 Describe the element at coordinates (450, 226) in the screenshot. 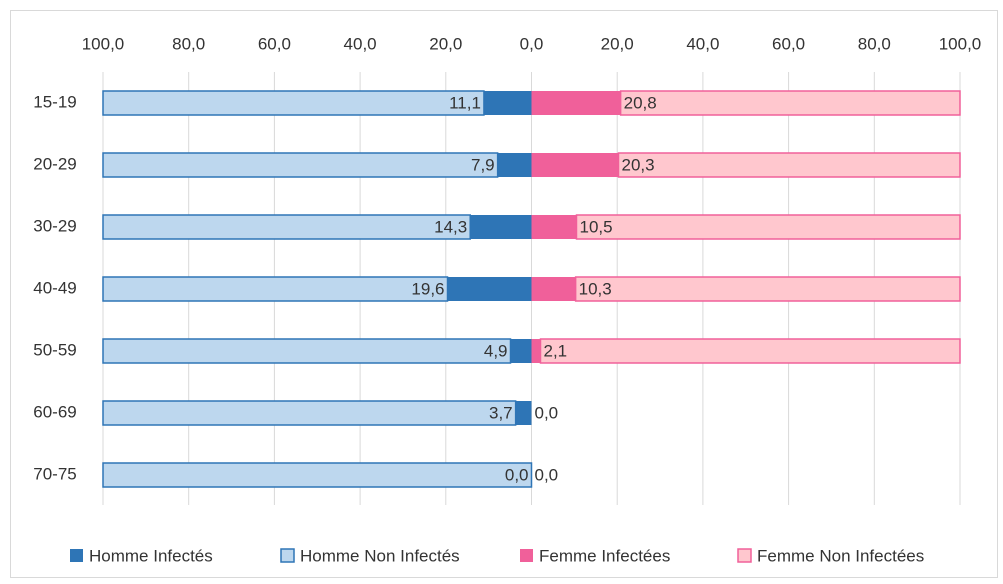

I see `data-label: 14,3` at that location.